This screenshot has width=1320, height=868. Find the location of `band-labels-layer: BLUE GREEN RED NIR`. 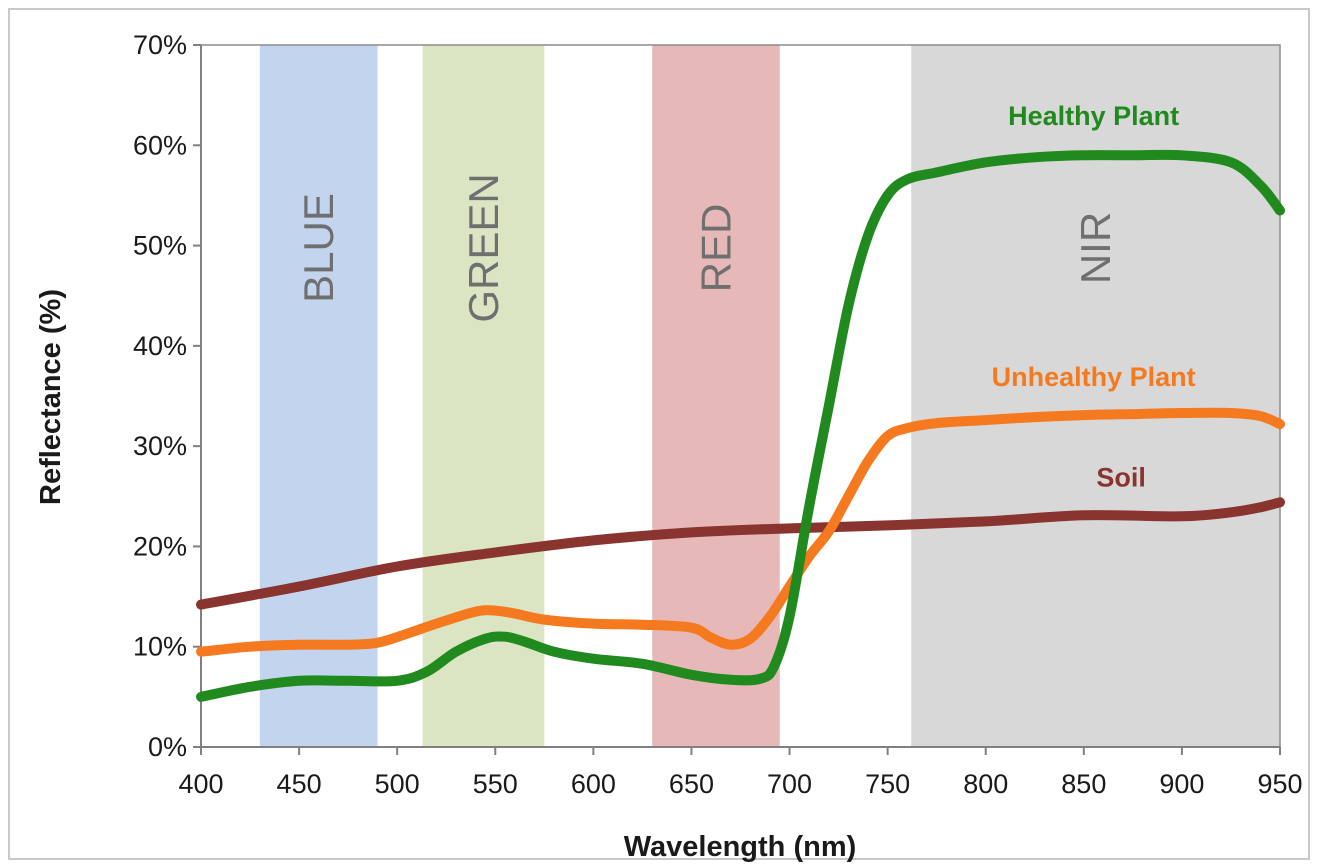

band-labels-layer: BLUE GREEN RED NIR is located at coordinates (707, 247).